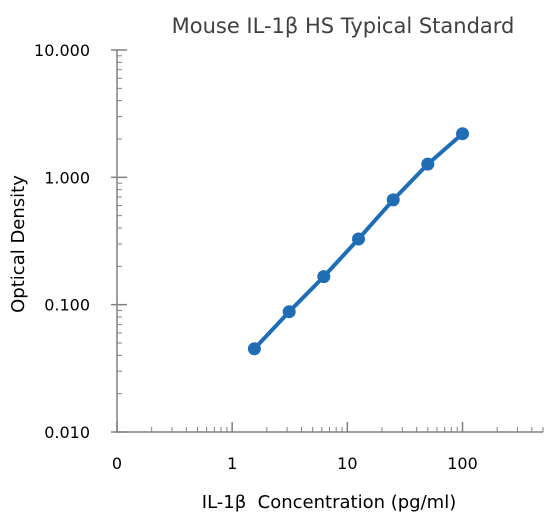 The image size is (559, 522). What do you see at coordinates (347, 463) in the screenshot?
I see `x-tick-label: 10` at bounding box center [347, 463].